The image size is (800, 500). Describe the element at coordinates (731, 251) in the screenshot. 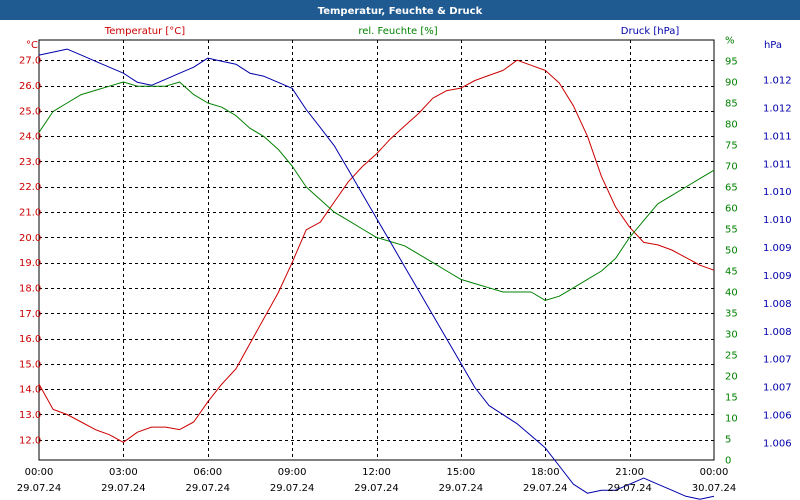

I see `humidity-tick: 50` at that location.